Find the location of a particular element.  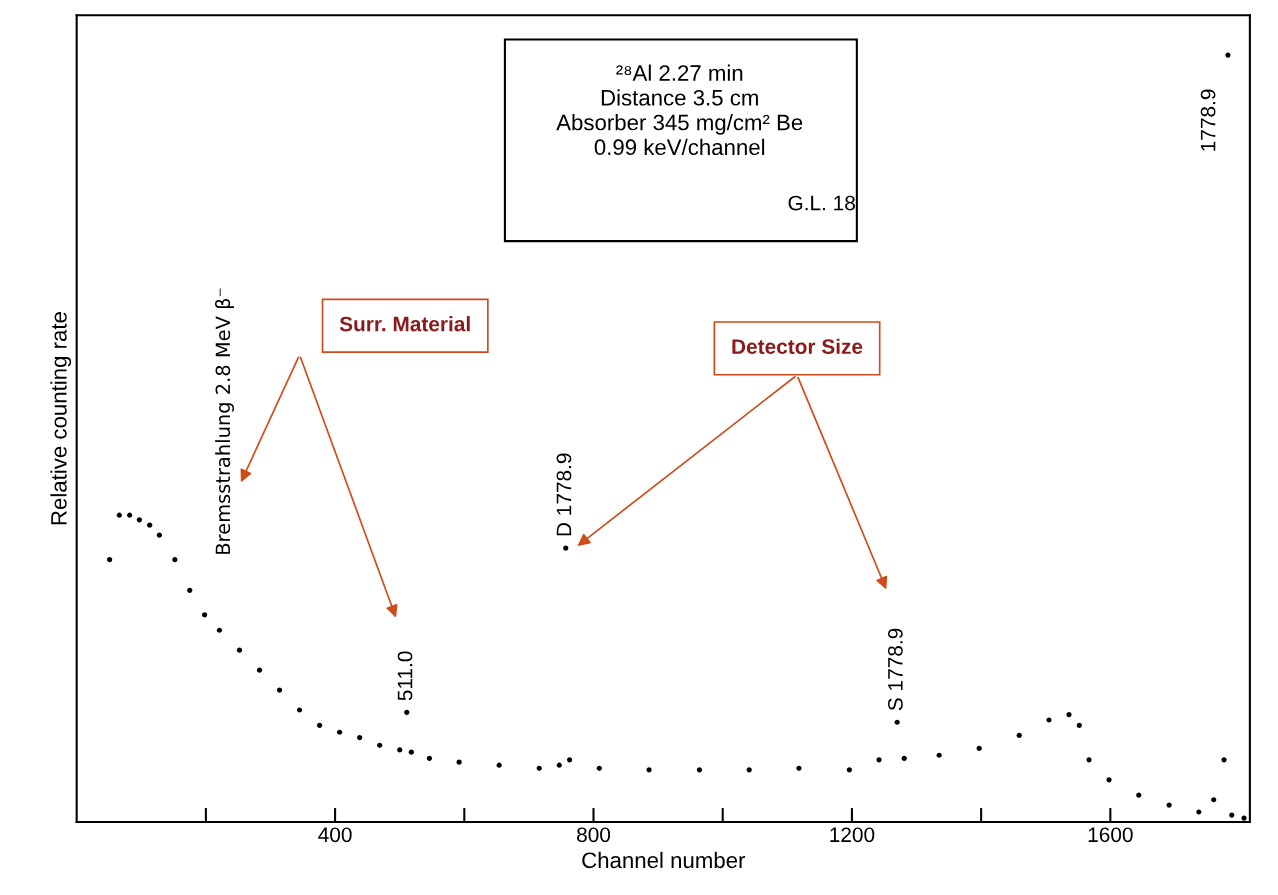

annotation: 511.0 is located at coordinates (405, 676).